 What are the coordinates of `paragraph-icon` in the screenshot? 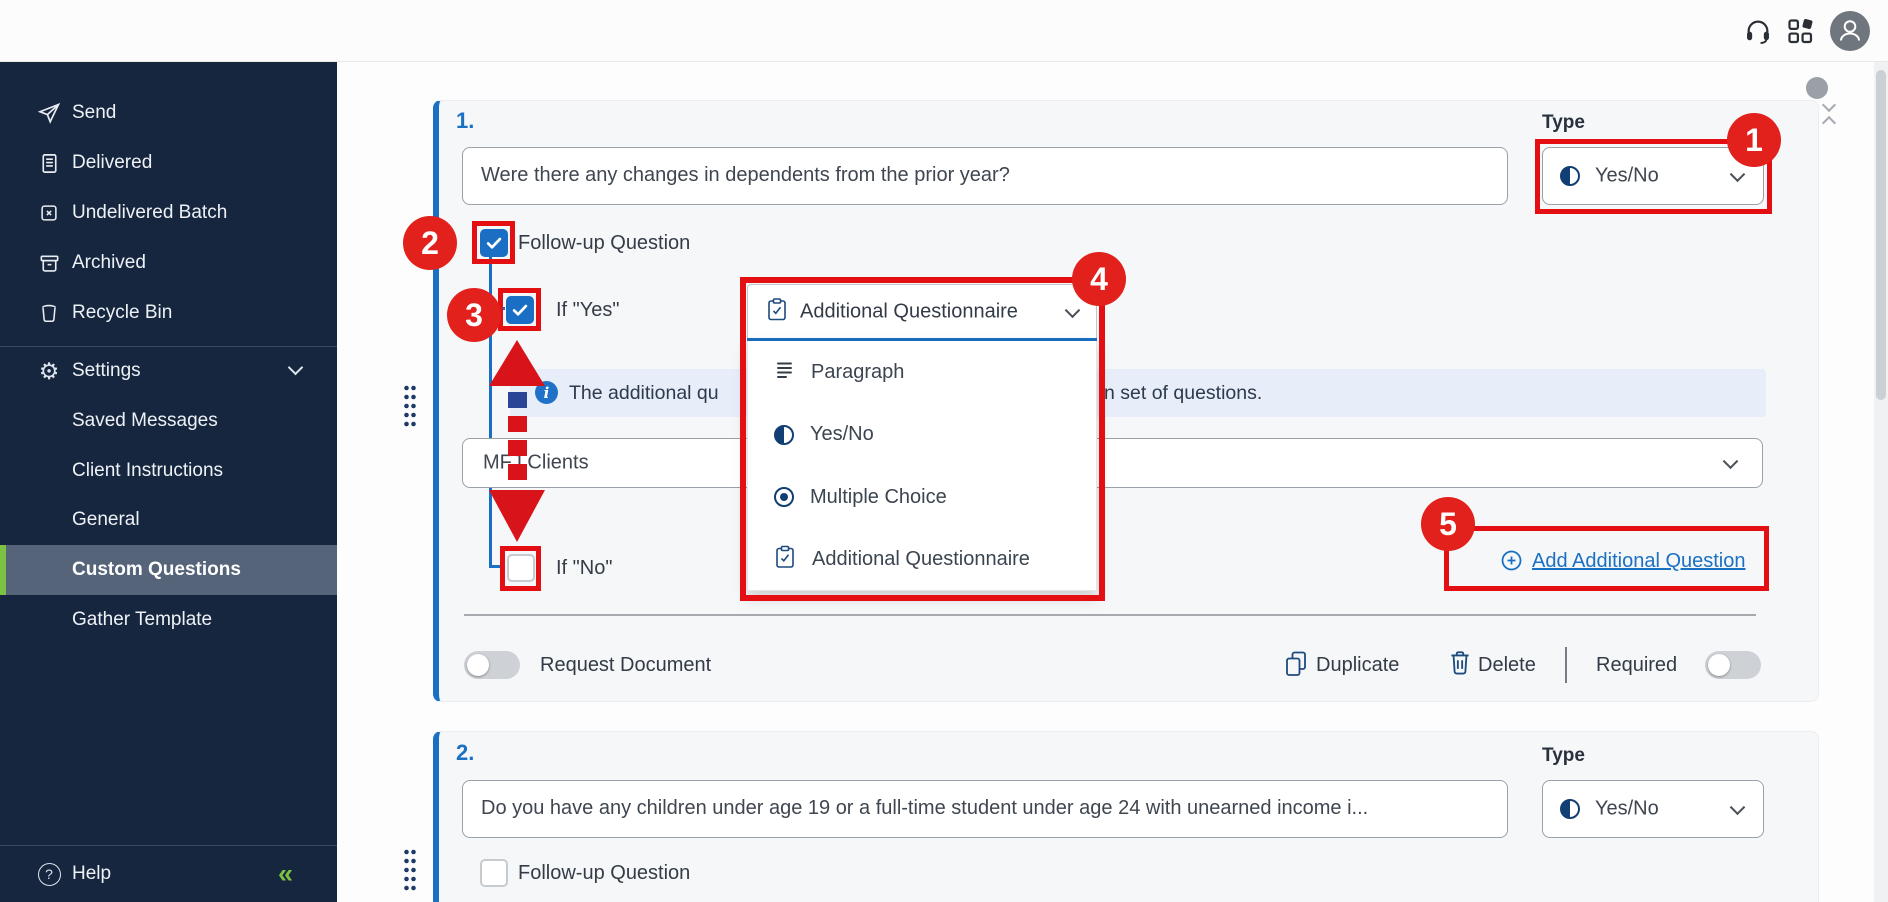 It's located at (784, 372).